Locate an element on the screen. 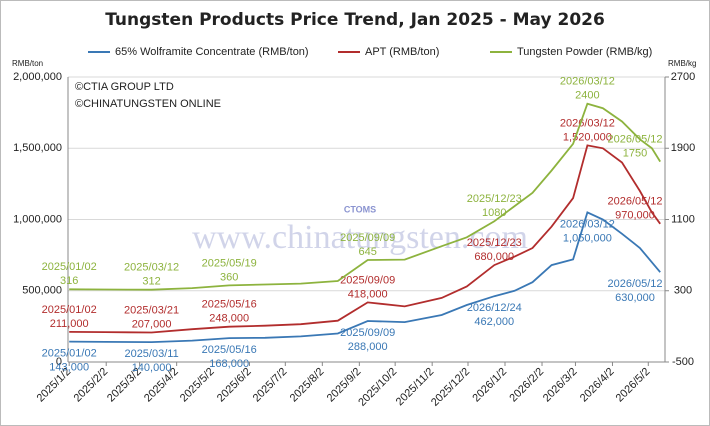  y-tick-label: 1,000,000 is located at coordinates (37, 219).